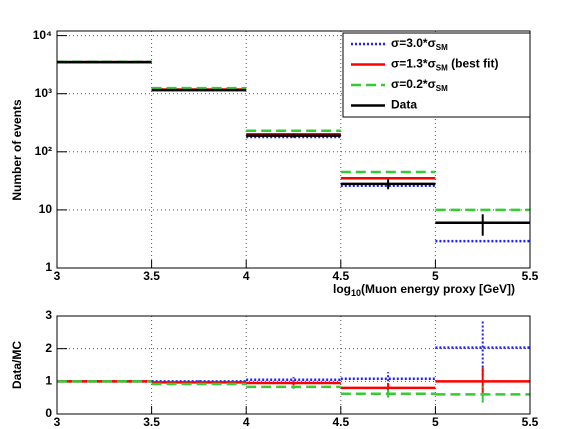  What do you see at coordinates (17, 150) in the screenshot?
I see `y-axis-title: Number of events` at bounding box center [17, 150].